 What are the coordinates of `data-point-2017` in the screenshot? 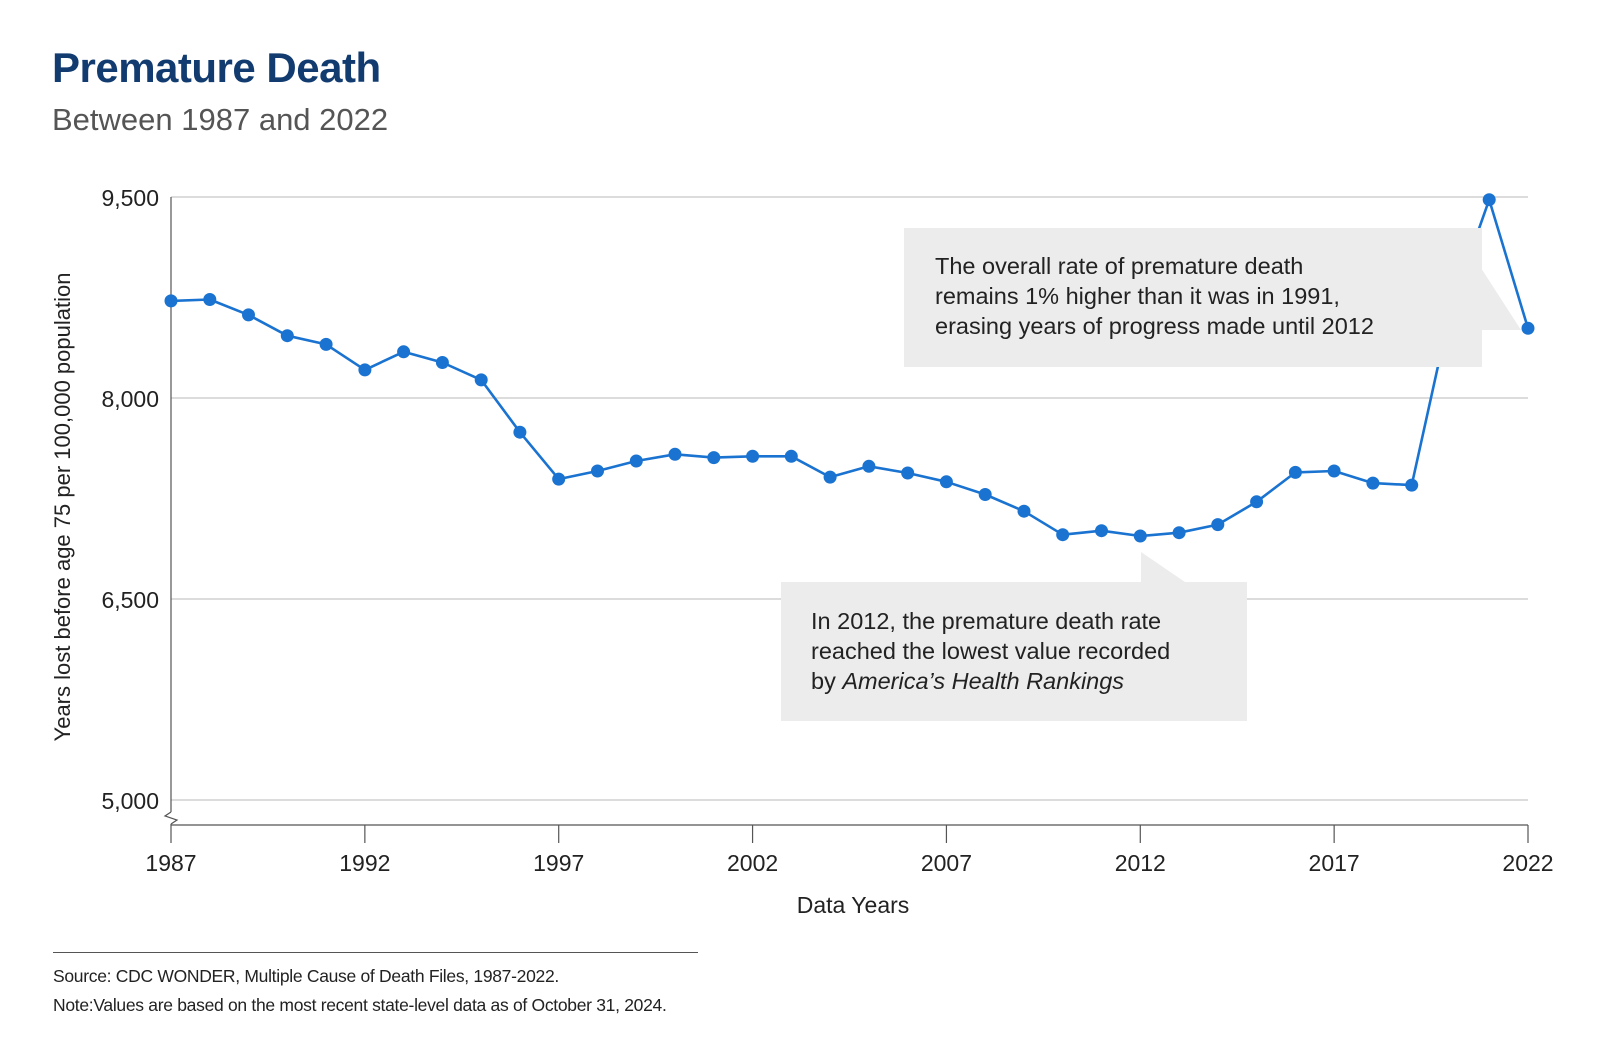 It's located at (1334, 471).